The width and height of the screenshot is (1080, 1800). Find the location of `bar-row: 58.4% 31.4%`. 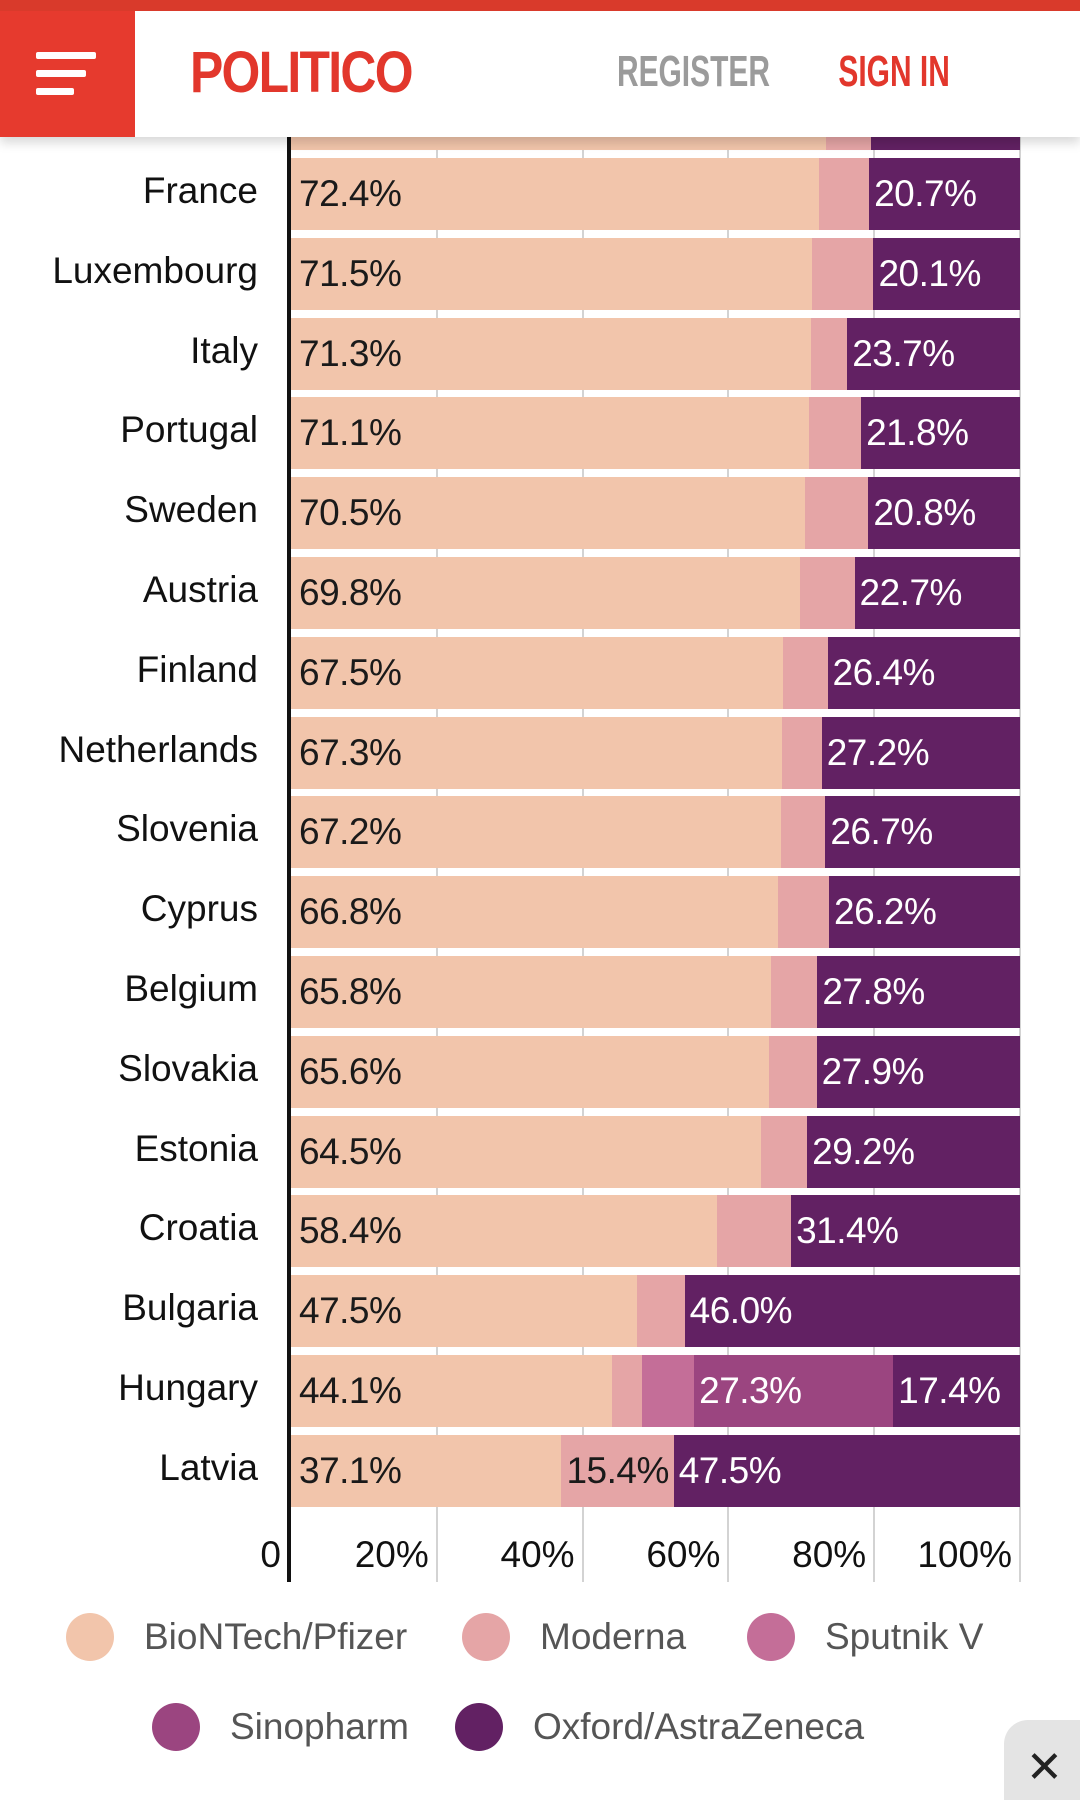

bar-row: 58.4% 31.4% is located at coordinates (656, 1231).